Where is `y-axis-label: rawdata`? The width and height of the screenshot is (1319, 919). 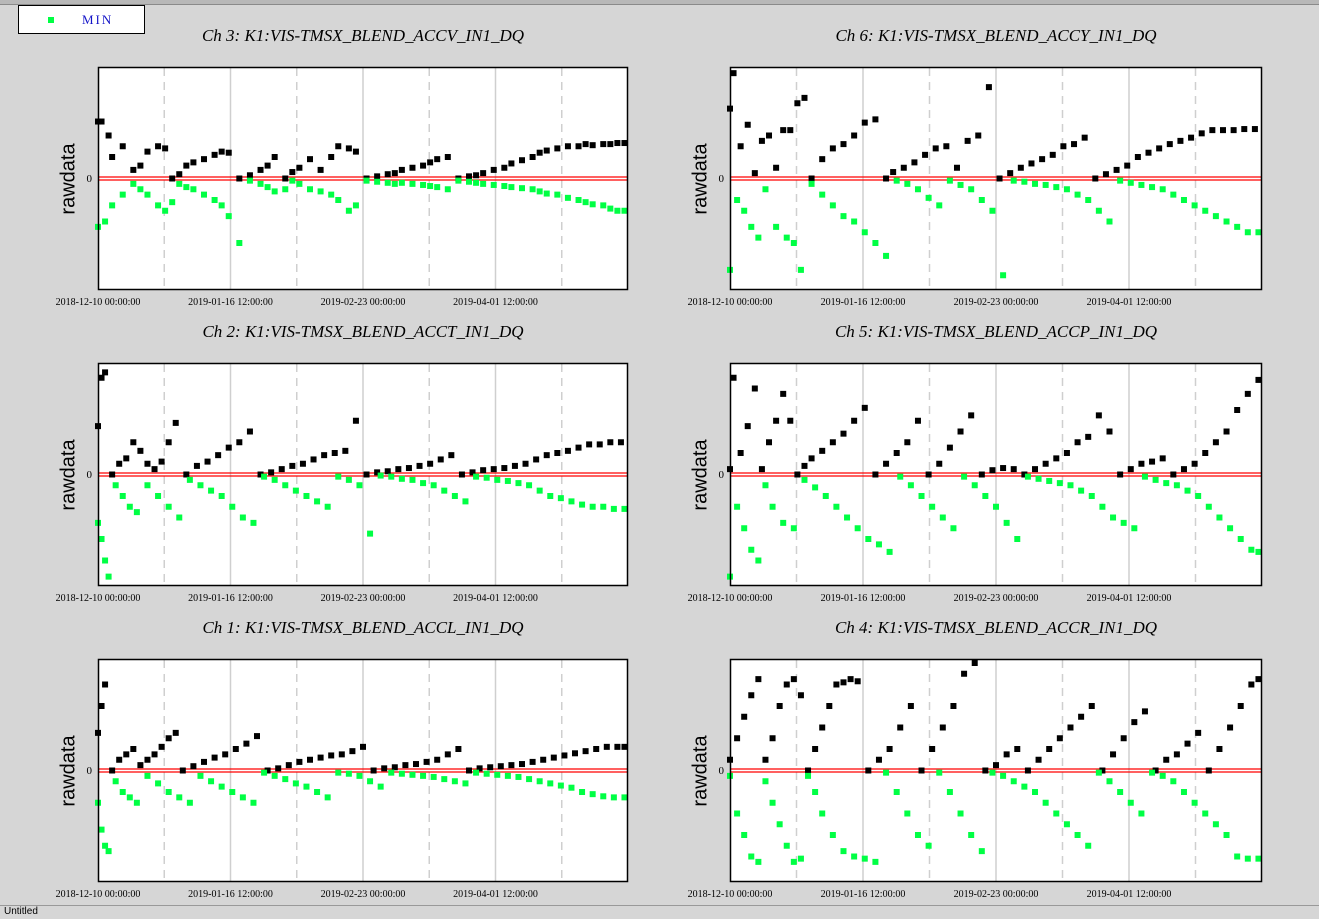
y-axis-label: rawdata is located at coordinates (68, 474).